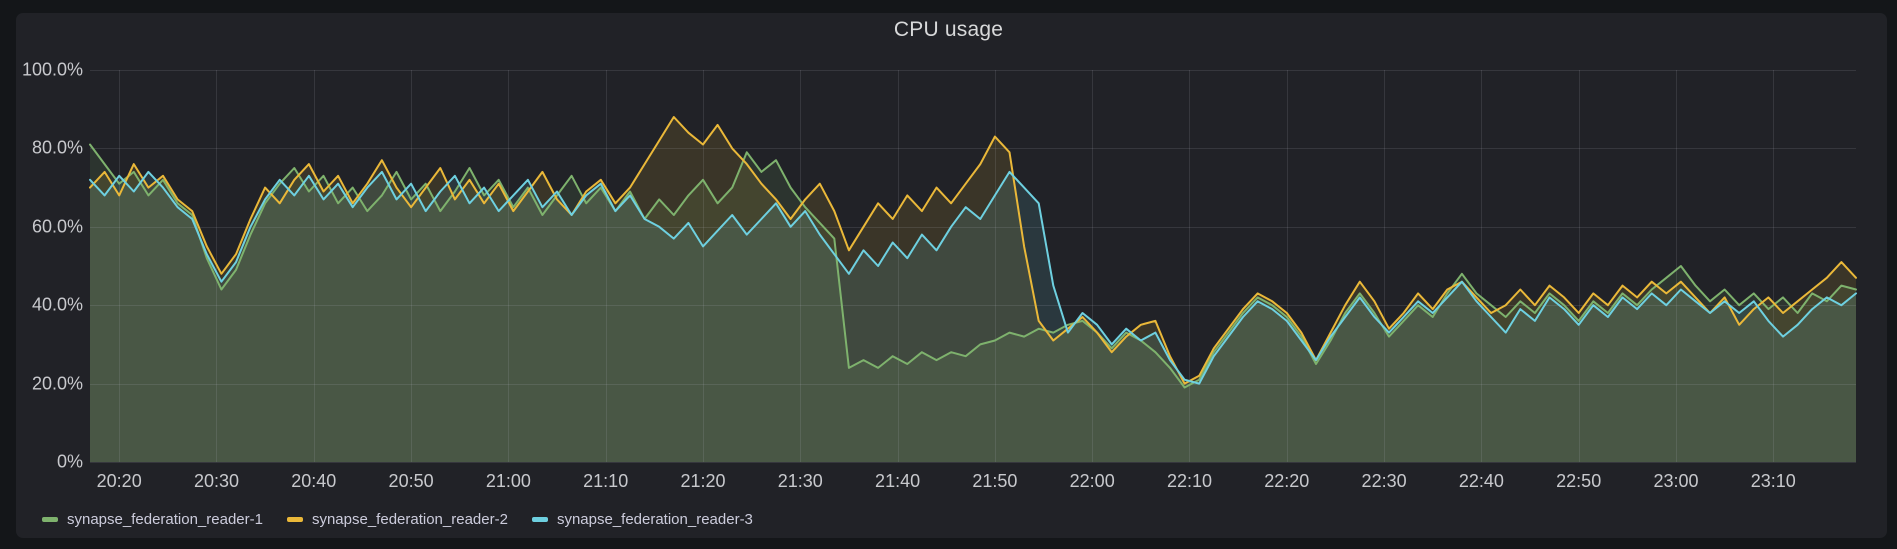  I want to click on x-tick-label: 21:20, so click(703, 481).